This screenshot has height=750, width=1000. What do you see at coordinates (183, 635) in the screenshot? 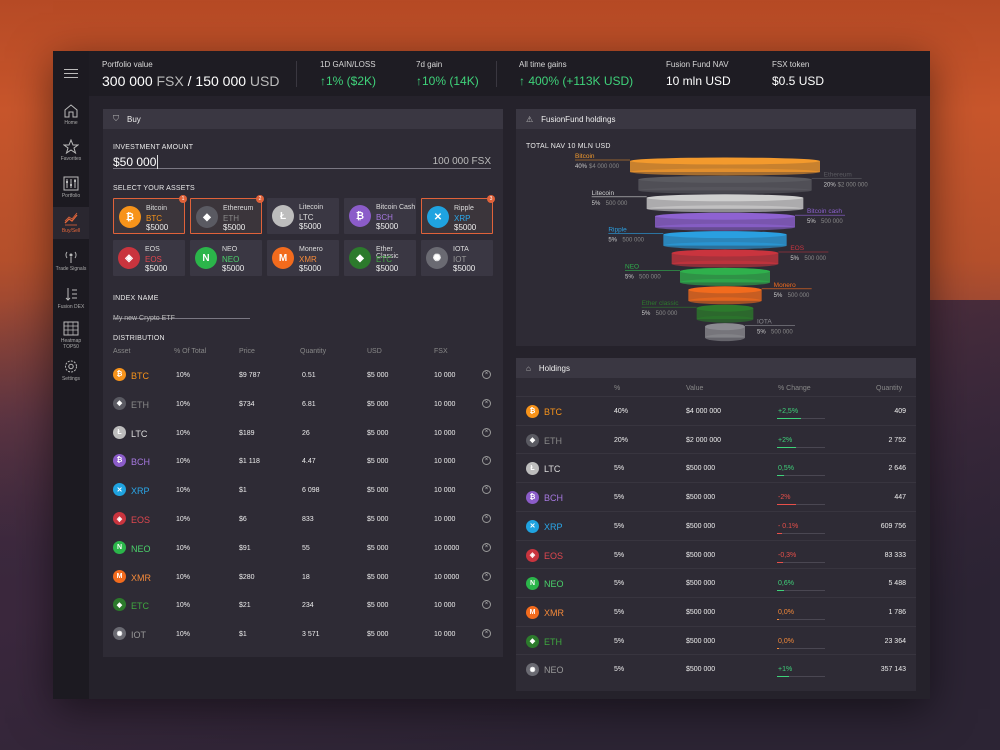
I see `cell-pct: 10%` at bounding box center [183, 635].